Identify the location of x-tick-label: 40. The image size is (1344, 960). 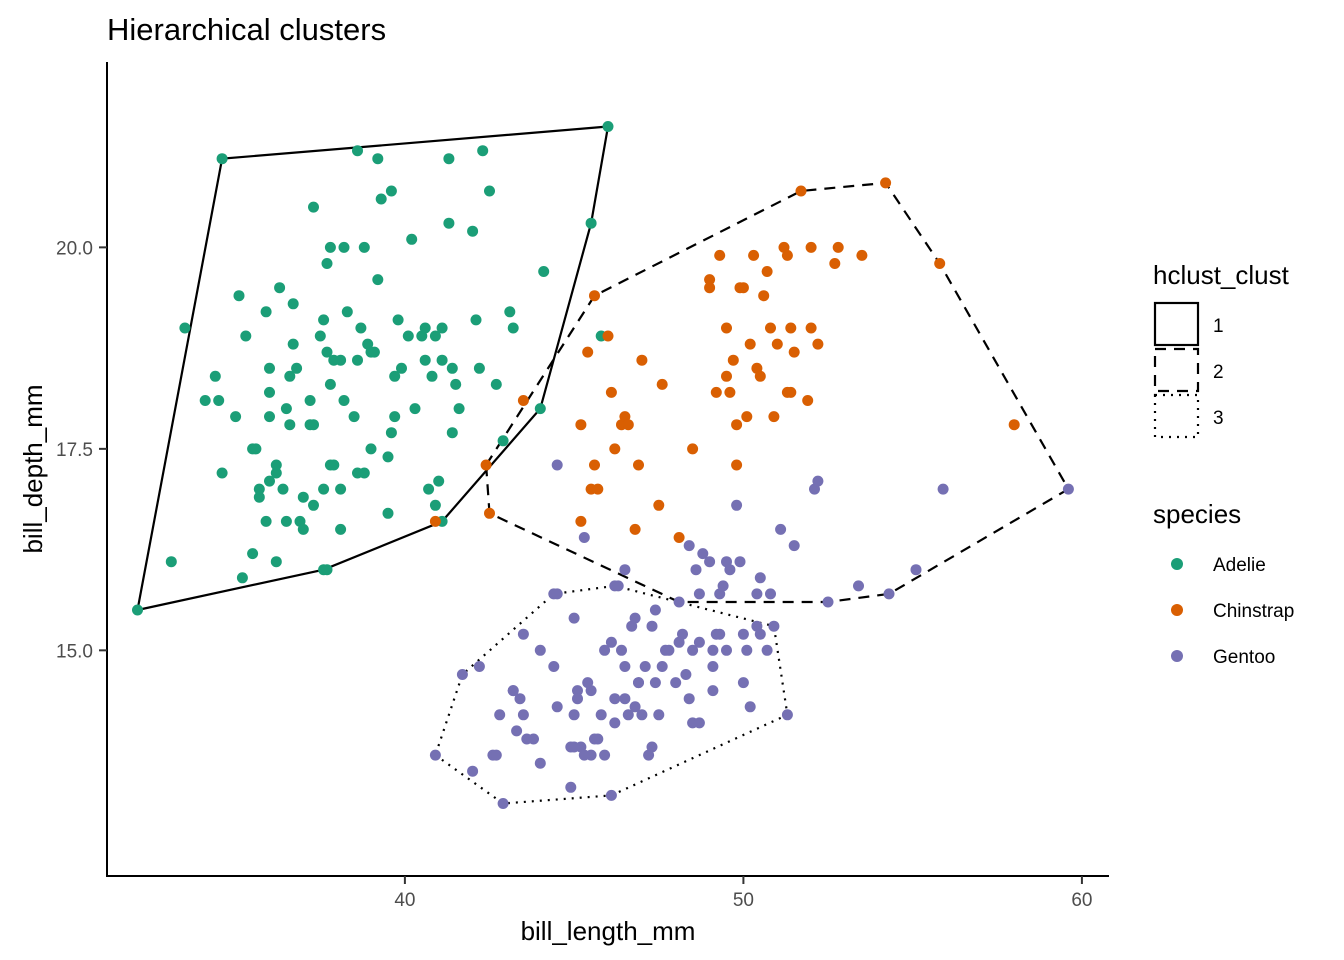
(404, 900).